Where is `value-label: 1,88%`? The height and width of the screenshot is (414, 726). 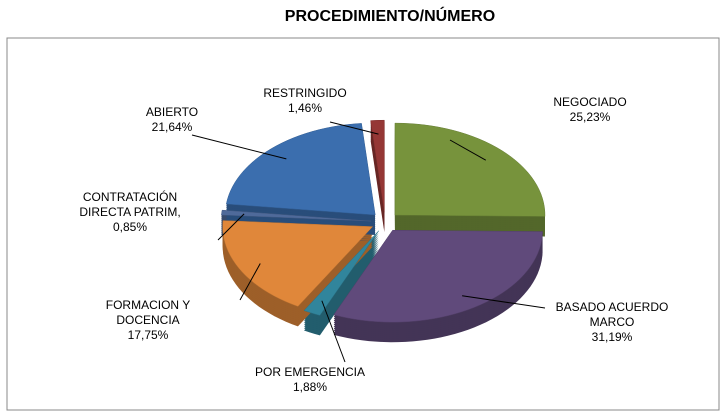
value-label: 1,88% is located at coordinates (310, 387).